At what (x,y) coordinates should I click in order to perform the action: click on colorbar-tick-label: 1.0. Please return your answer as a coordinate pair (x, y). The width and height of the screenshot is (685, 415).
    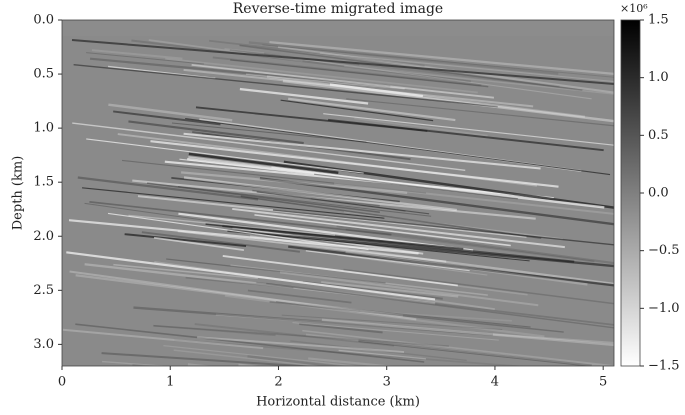
    Looking at the image, I should click on (658, 77).